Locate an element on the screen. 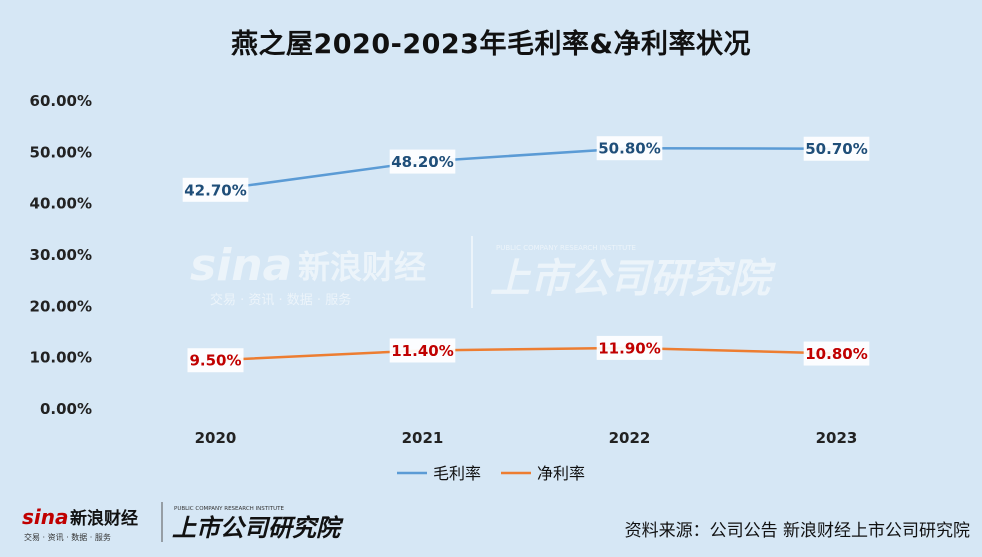  y-tick-label: 50.00% is located at coordinates (61, 152).